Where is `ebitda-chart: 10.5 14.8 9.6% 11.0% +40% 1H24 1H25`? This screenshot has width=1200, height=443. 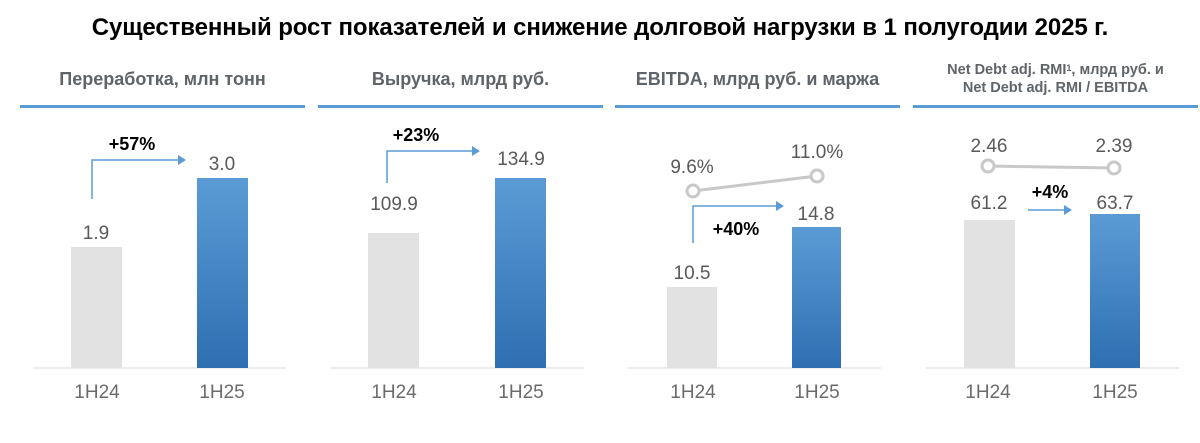
ebitda-chart: 10.5 14.8 9.6% 11.0% +40% 1H24 1H25 is located at coordinates (754, 272).